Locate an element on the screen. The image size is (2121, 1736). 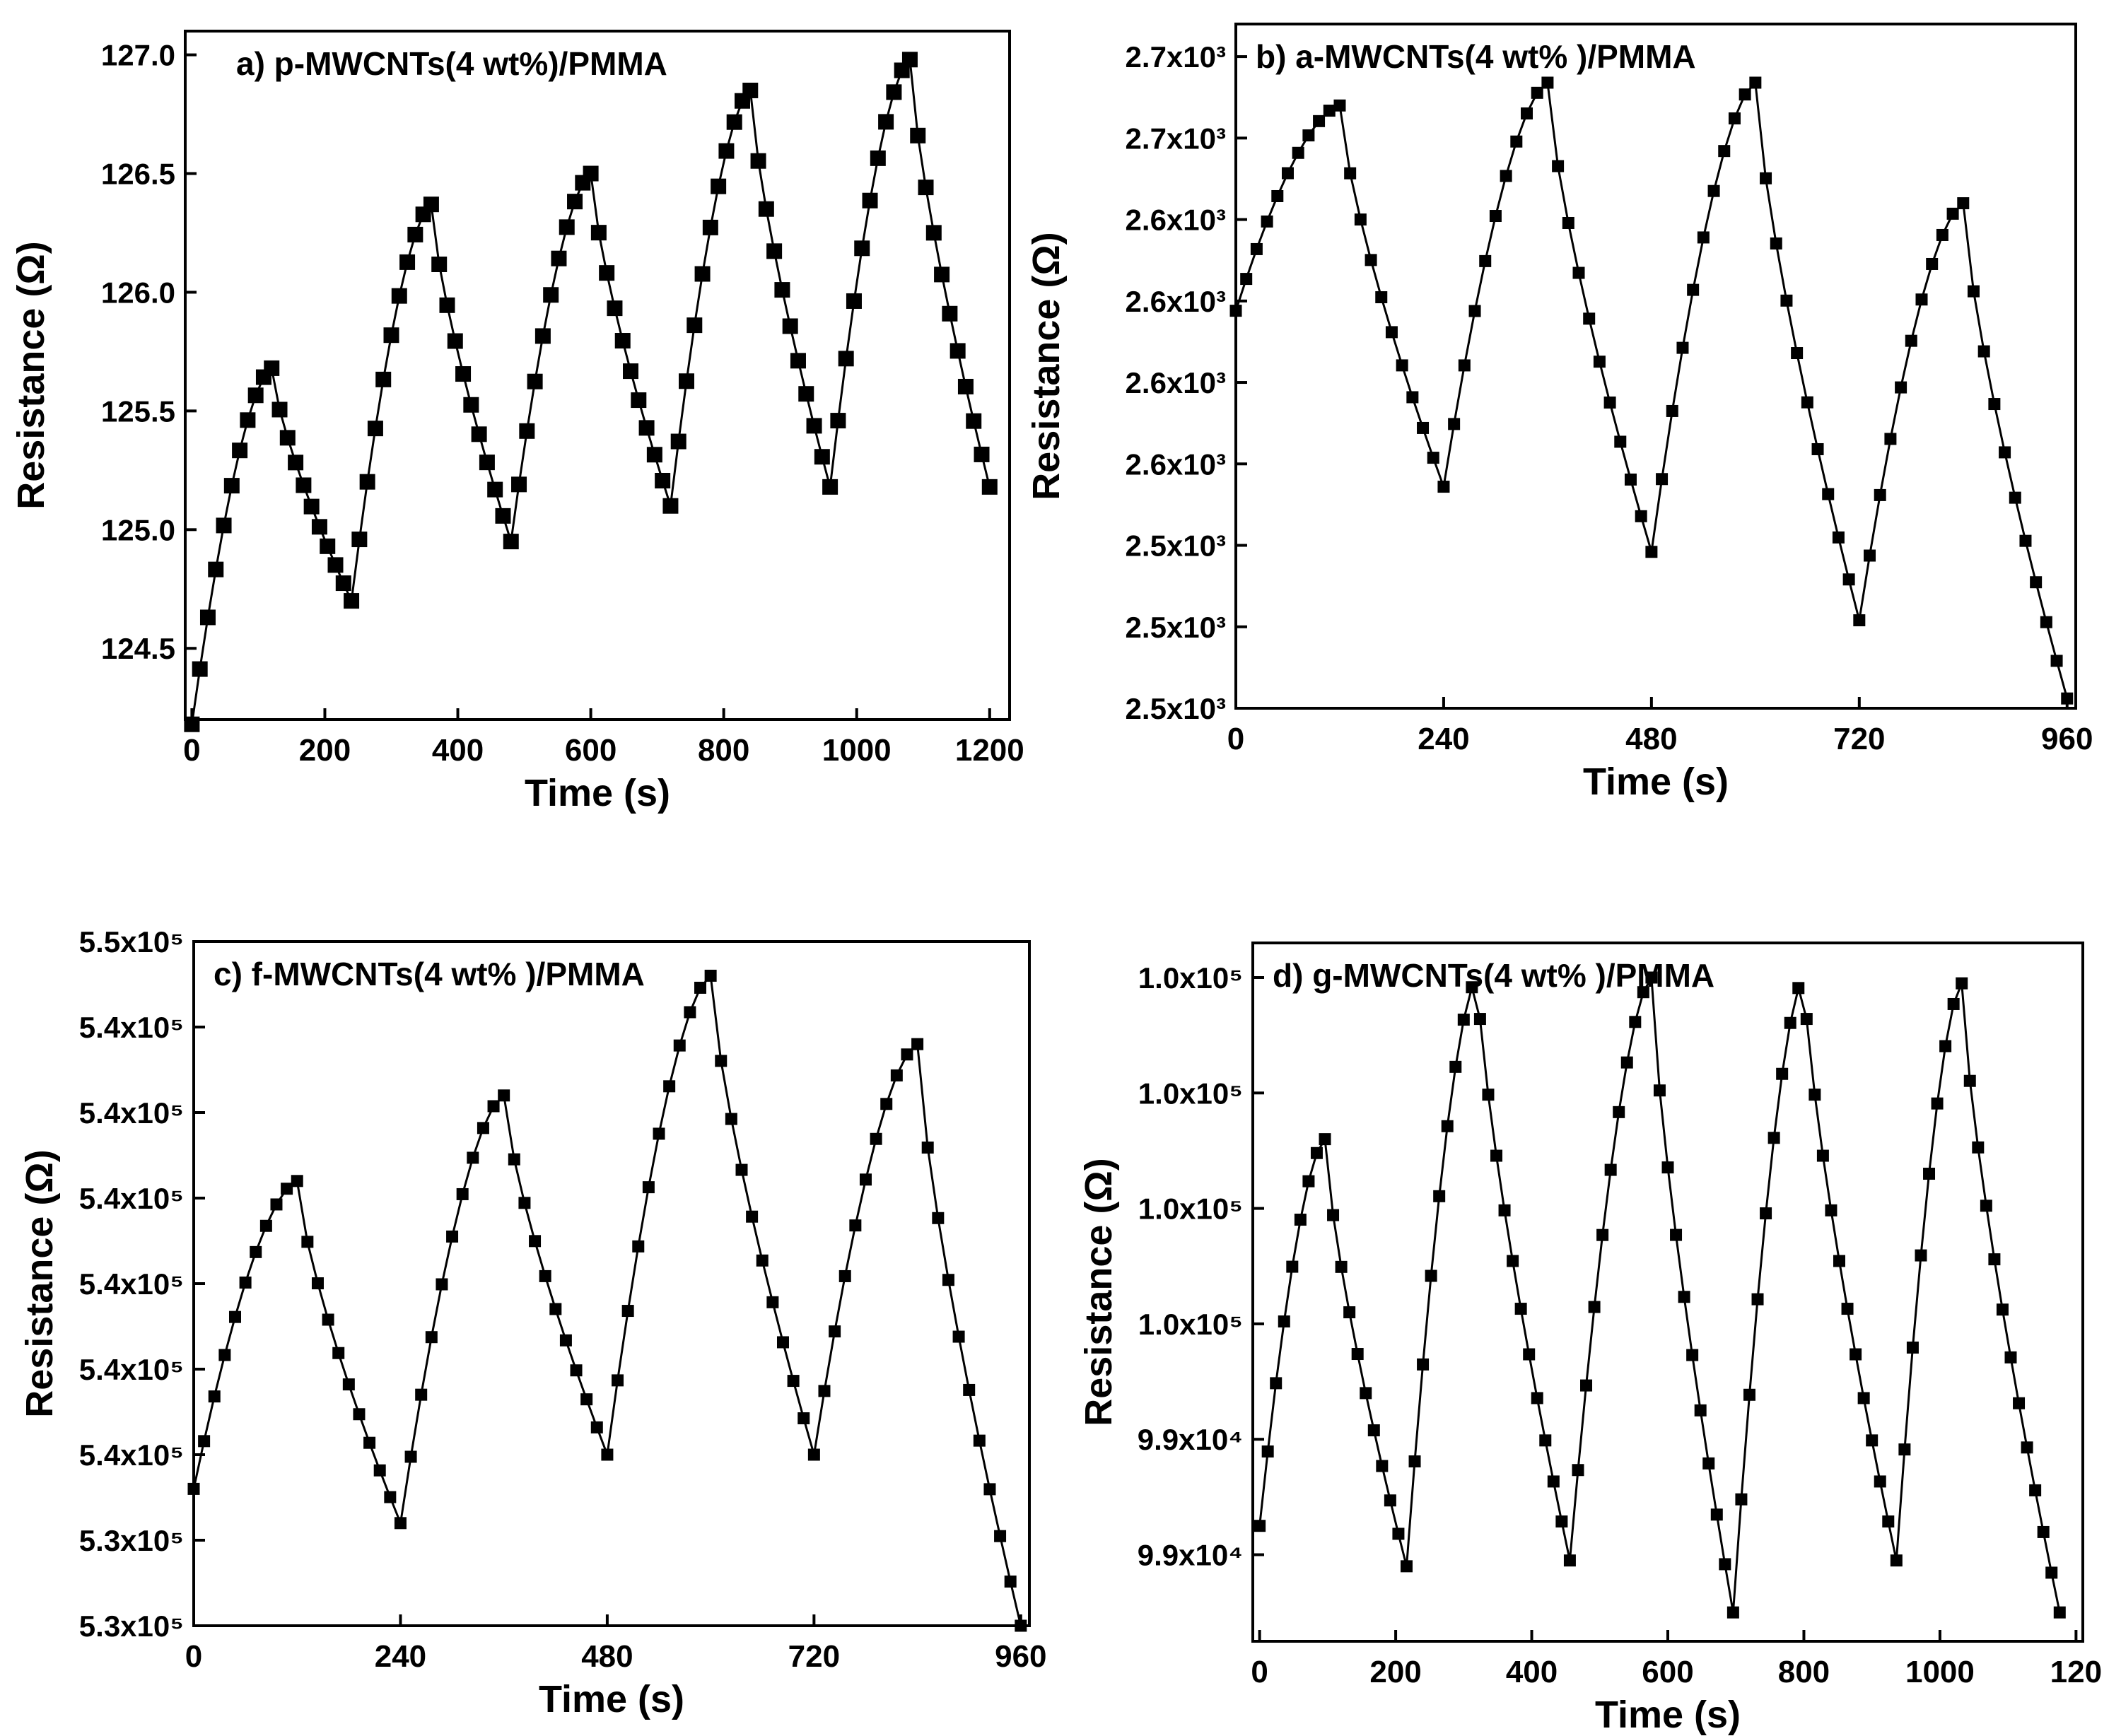
y-tick-label: 5.4x10⁵ is located at coordinates (131, 1455).